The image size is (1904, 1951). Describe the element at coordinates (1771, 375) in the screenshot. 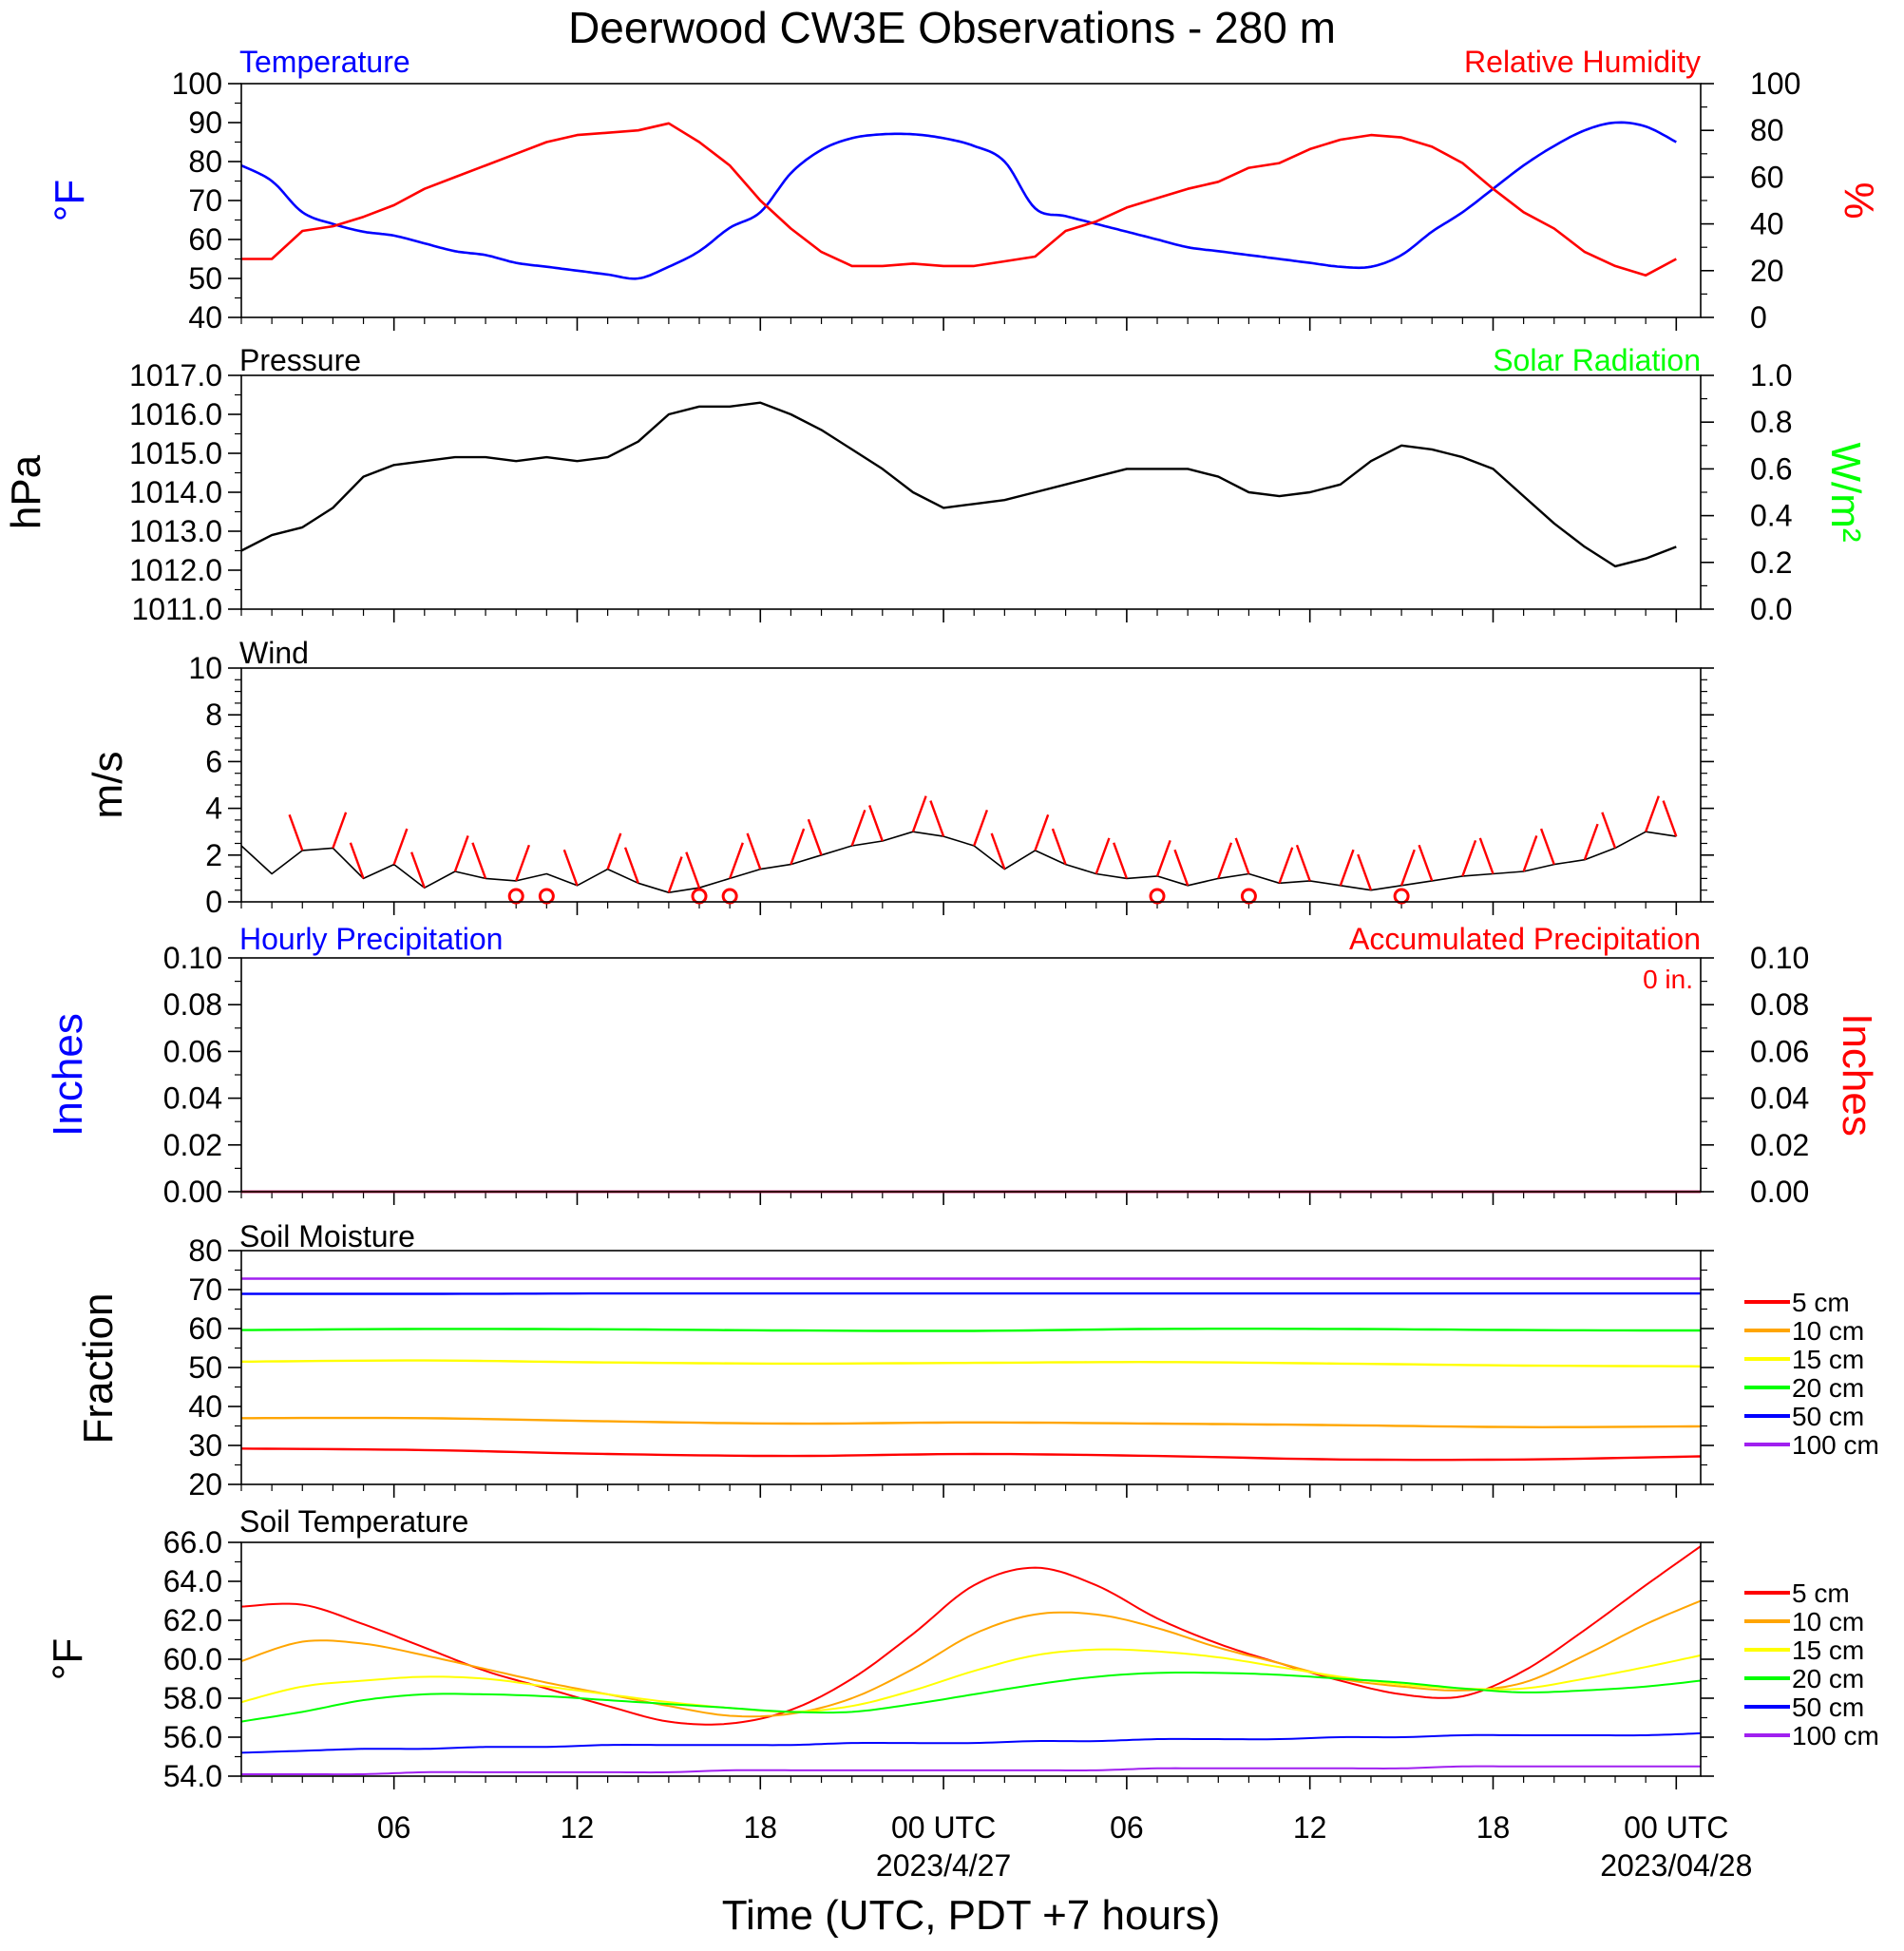

I see `y2-tick-label: 1.0` at that location.